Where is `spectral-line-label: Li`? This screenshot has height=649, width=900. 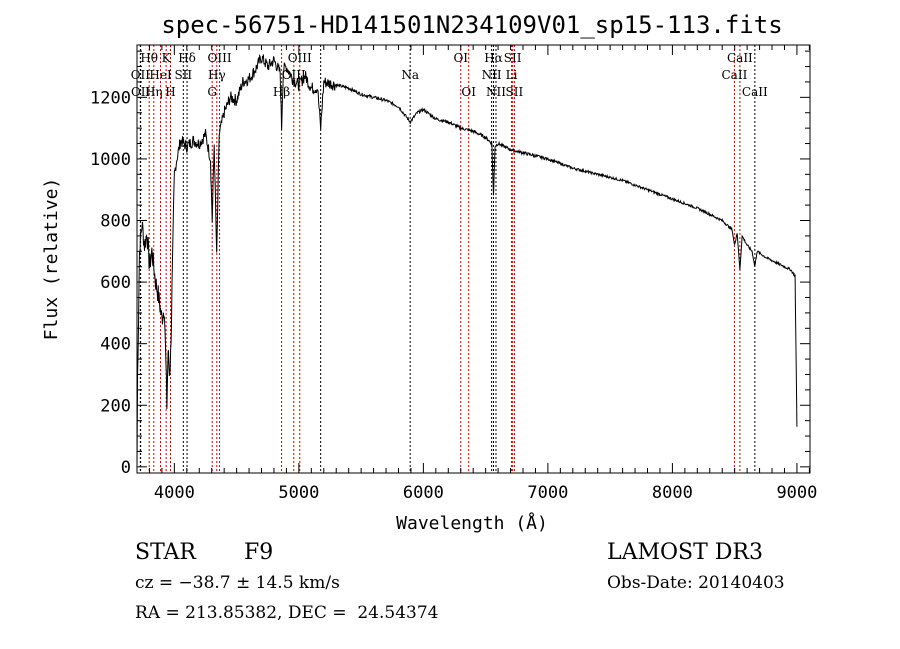 spectral-line-label: Li is located at coordinates (512, 75).